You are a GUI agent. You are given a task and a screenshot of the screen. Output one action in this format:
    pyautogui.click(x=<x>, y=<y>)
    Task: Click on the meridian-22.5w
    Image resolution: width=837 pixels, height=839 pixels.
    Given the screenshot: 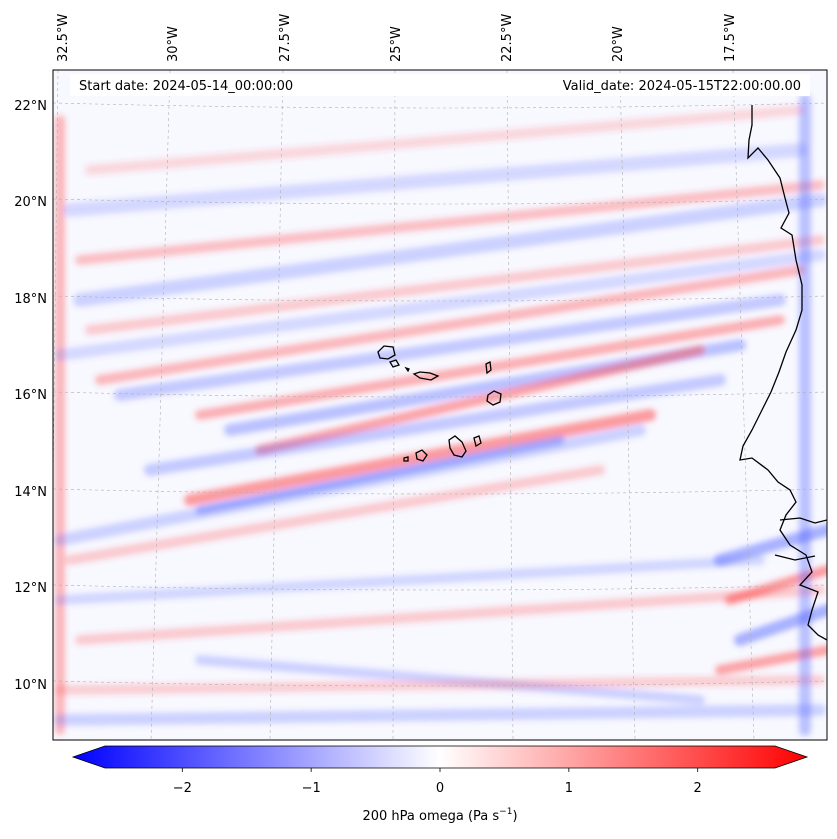 What is the action you would take?
    pyautogui.click(x=510, y=405)
    